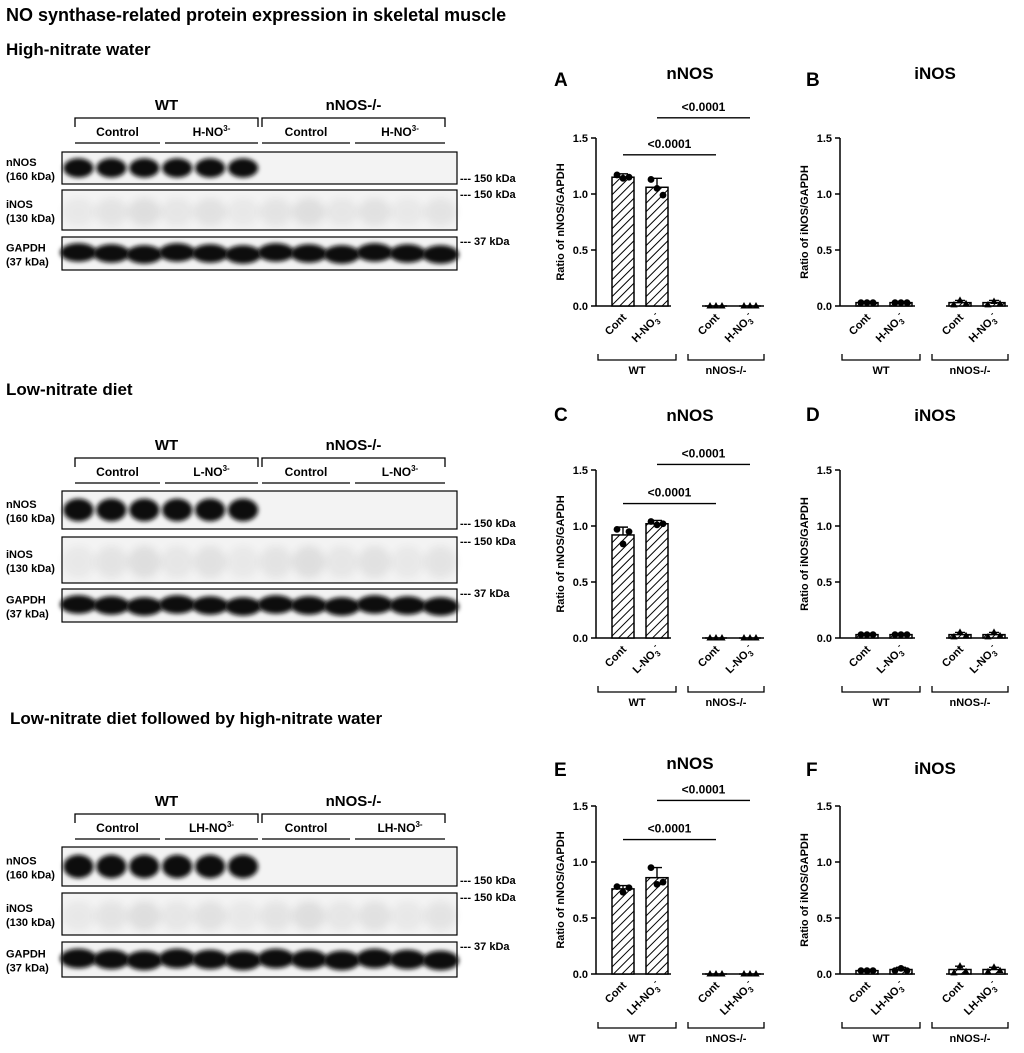  What do you see at coordinates (166, 105) in the screenshot?
I see `genotype-label: WT` at bounding box center [166, 105].